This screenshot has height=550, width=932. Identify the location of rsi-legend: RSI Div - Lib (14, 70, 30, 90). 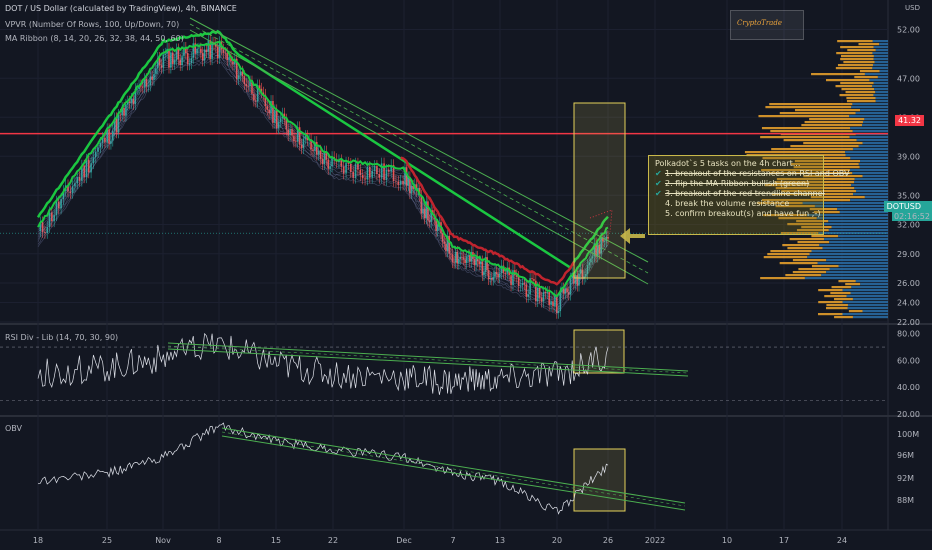
(62, 337).